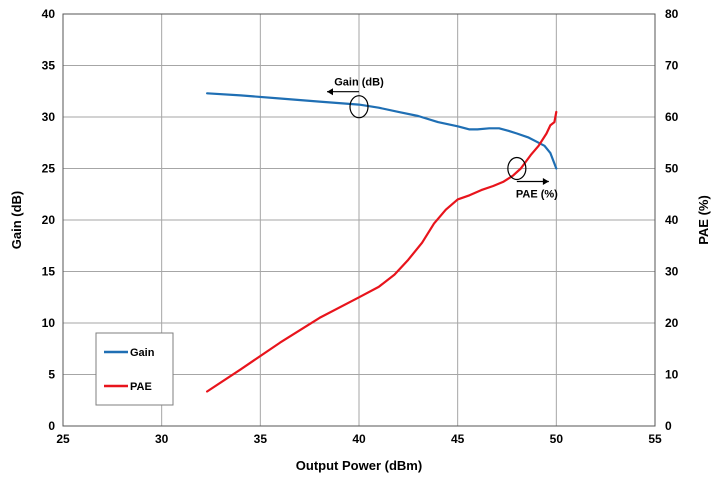 The width and height of the screenshot is (721, 477). Describe the element at coordinates (359, 465) in the screenshot. I see `x-axis-title: Output Power (dBm)` at that location.